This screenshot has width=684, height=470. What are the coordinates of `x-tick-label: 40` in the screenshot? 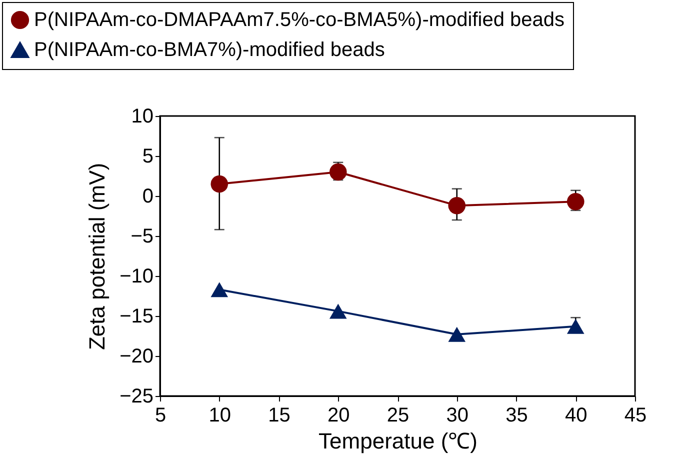 It's located at (576, 415).